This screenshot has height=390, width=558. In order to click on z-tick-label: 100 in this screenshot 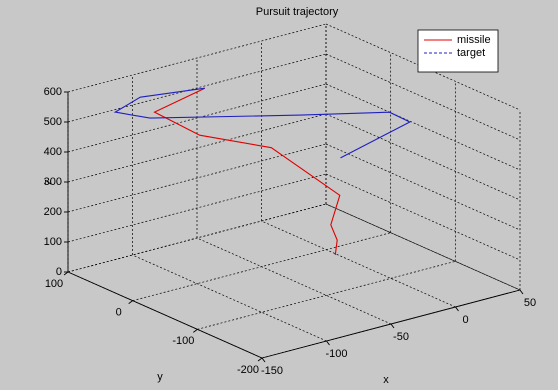, I will do `click(53, 242)`.